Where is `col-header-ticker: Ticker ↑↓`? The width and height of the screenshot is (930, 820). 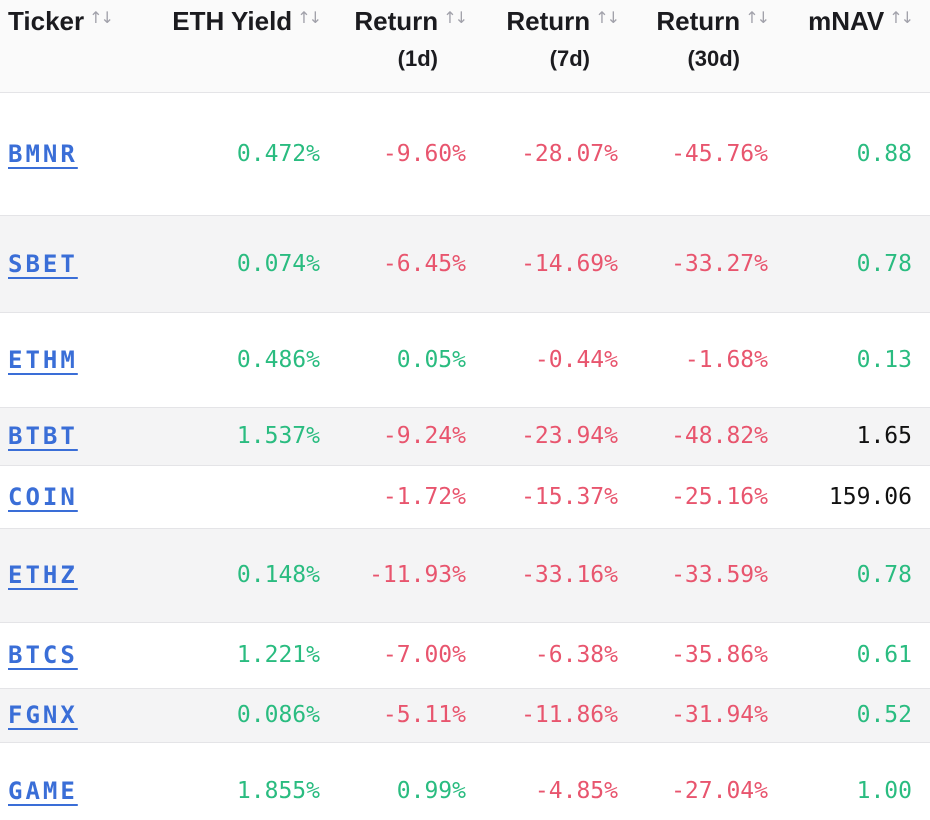 col-header-ticker: Ticker ↑↓ is located at coordinates (85, 46).